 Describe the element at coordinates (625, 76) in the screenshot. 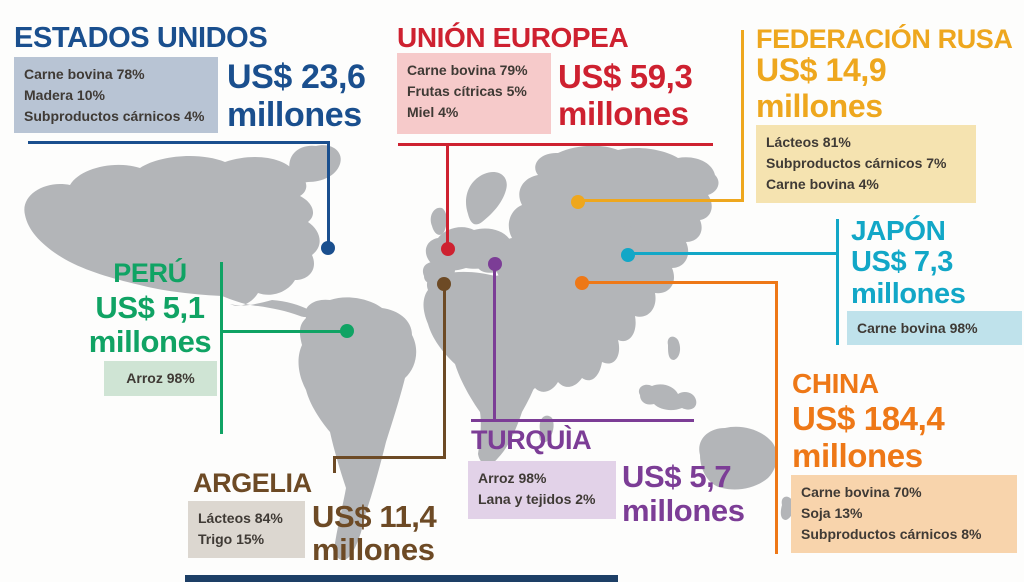

I see `country-value-union-europea: US$ 59,3` at that location.